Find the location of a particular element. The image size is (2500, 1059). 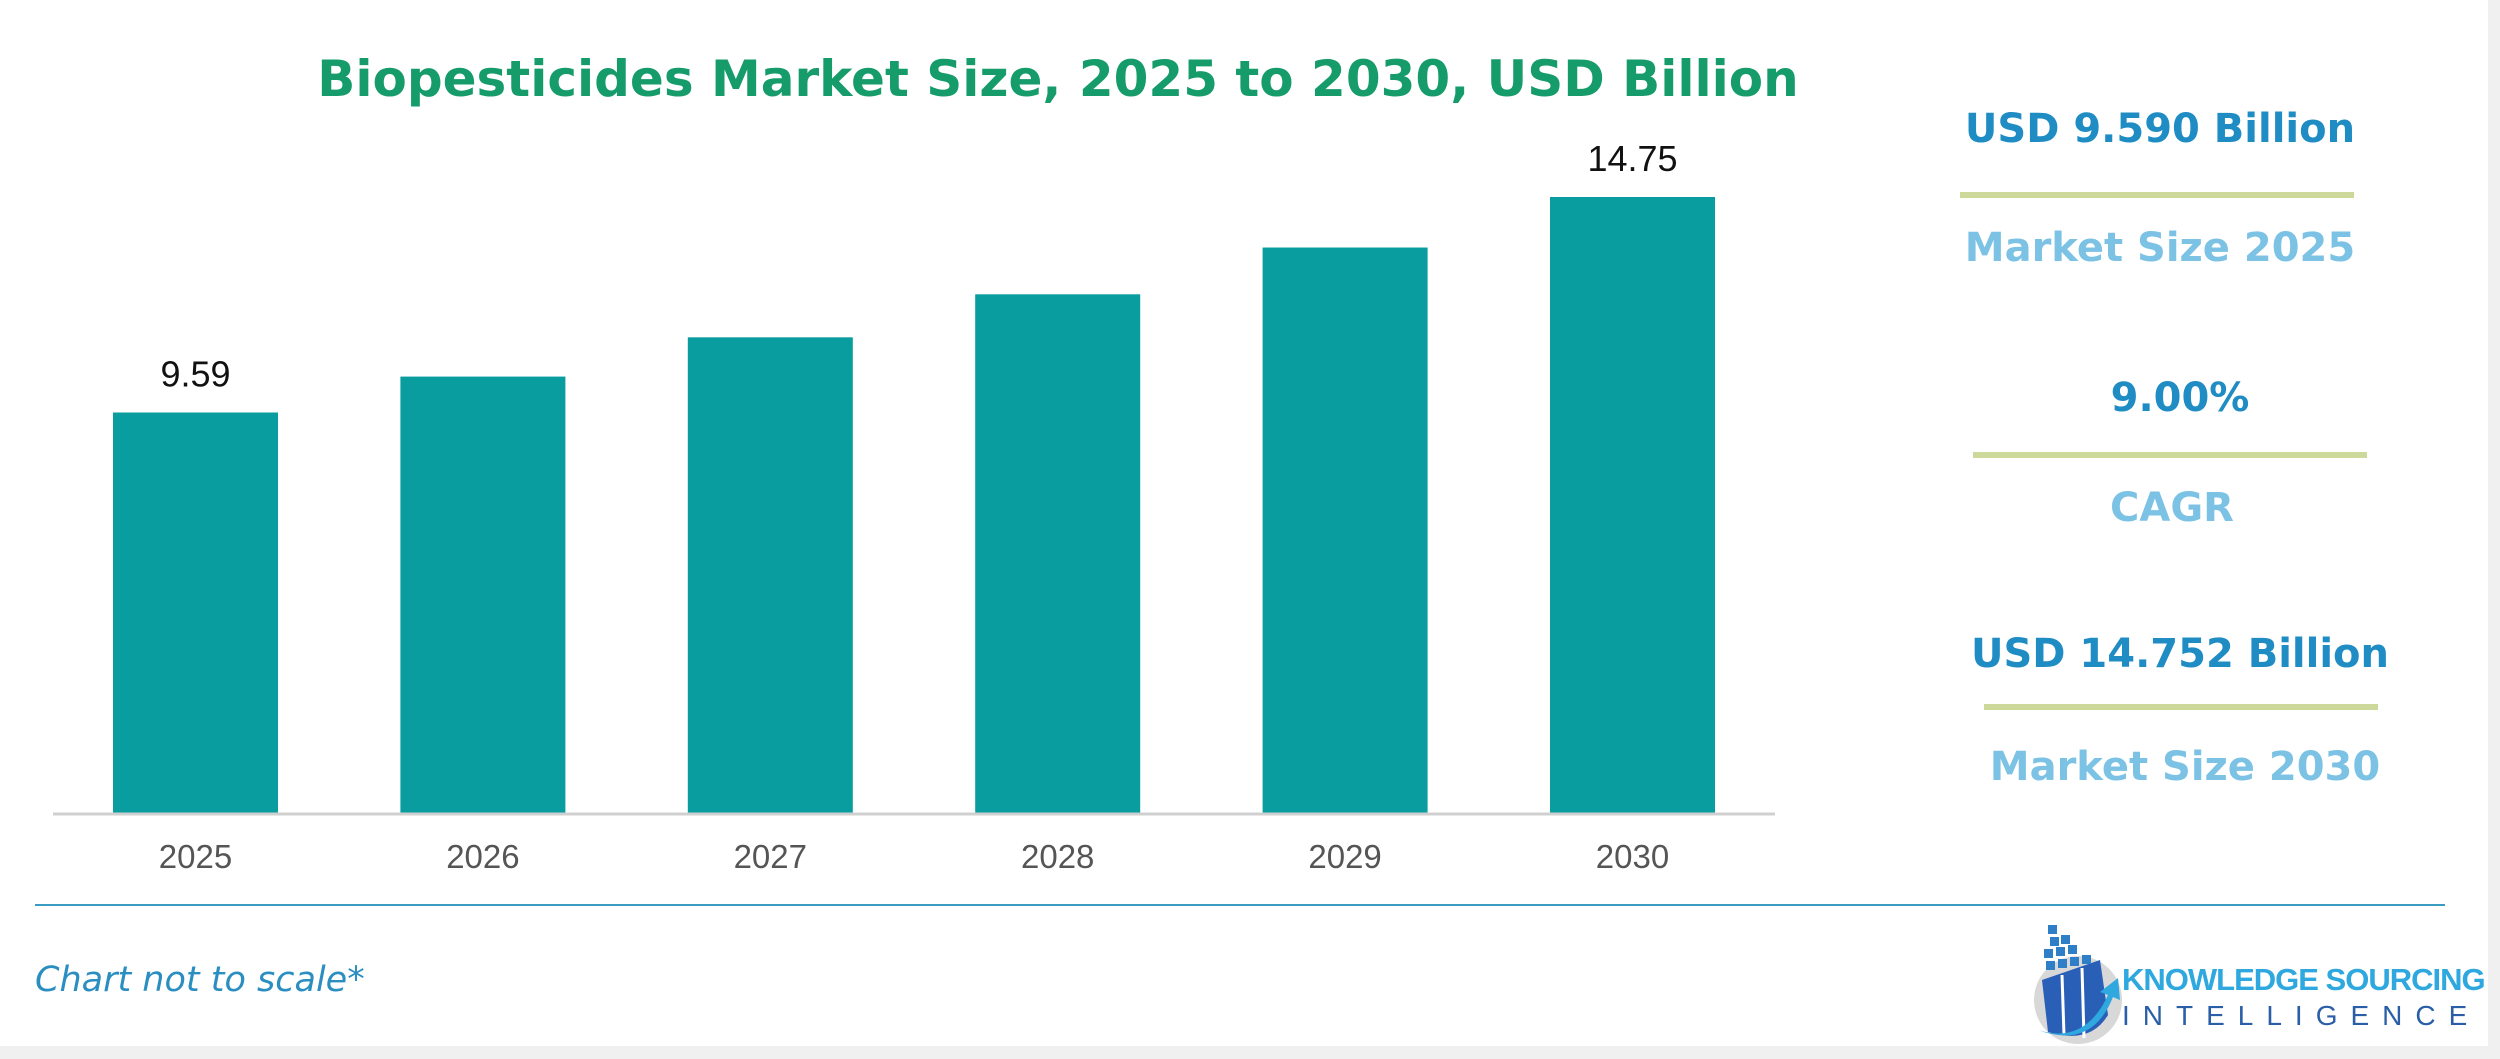

x-tick-label: 2025 is located at coordinates (195, 856).